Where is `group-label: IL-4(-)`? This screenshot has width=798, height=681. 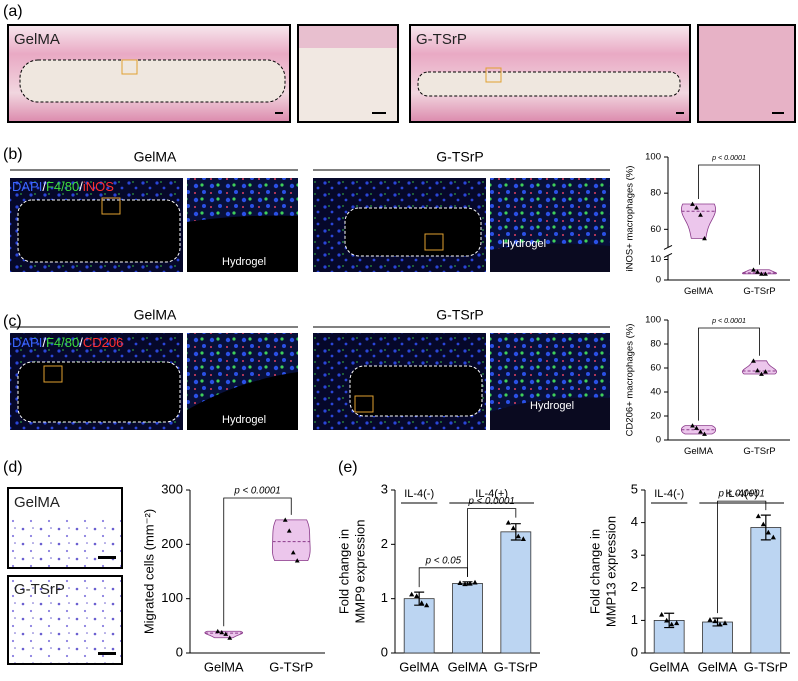 group-label: IL-4(-) is located at coordinates (669, 494).